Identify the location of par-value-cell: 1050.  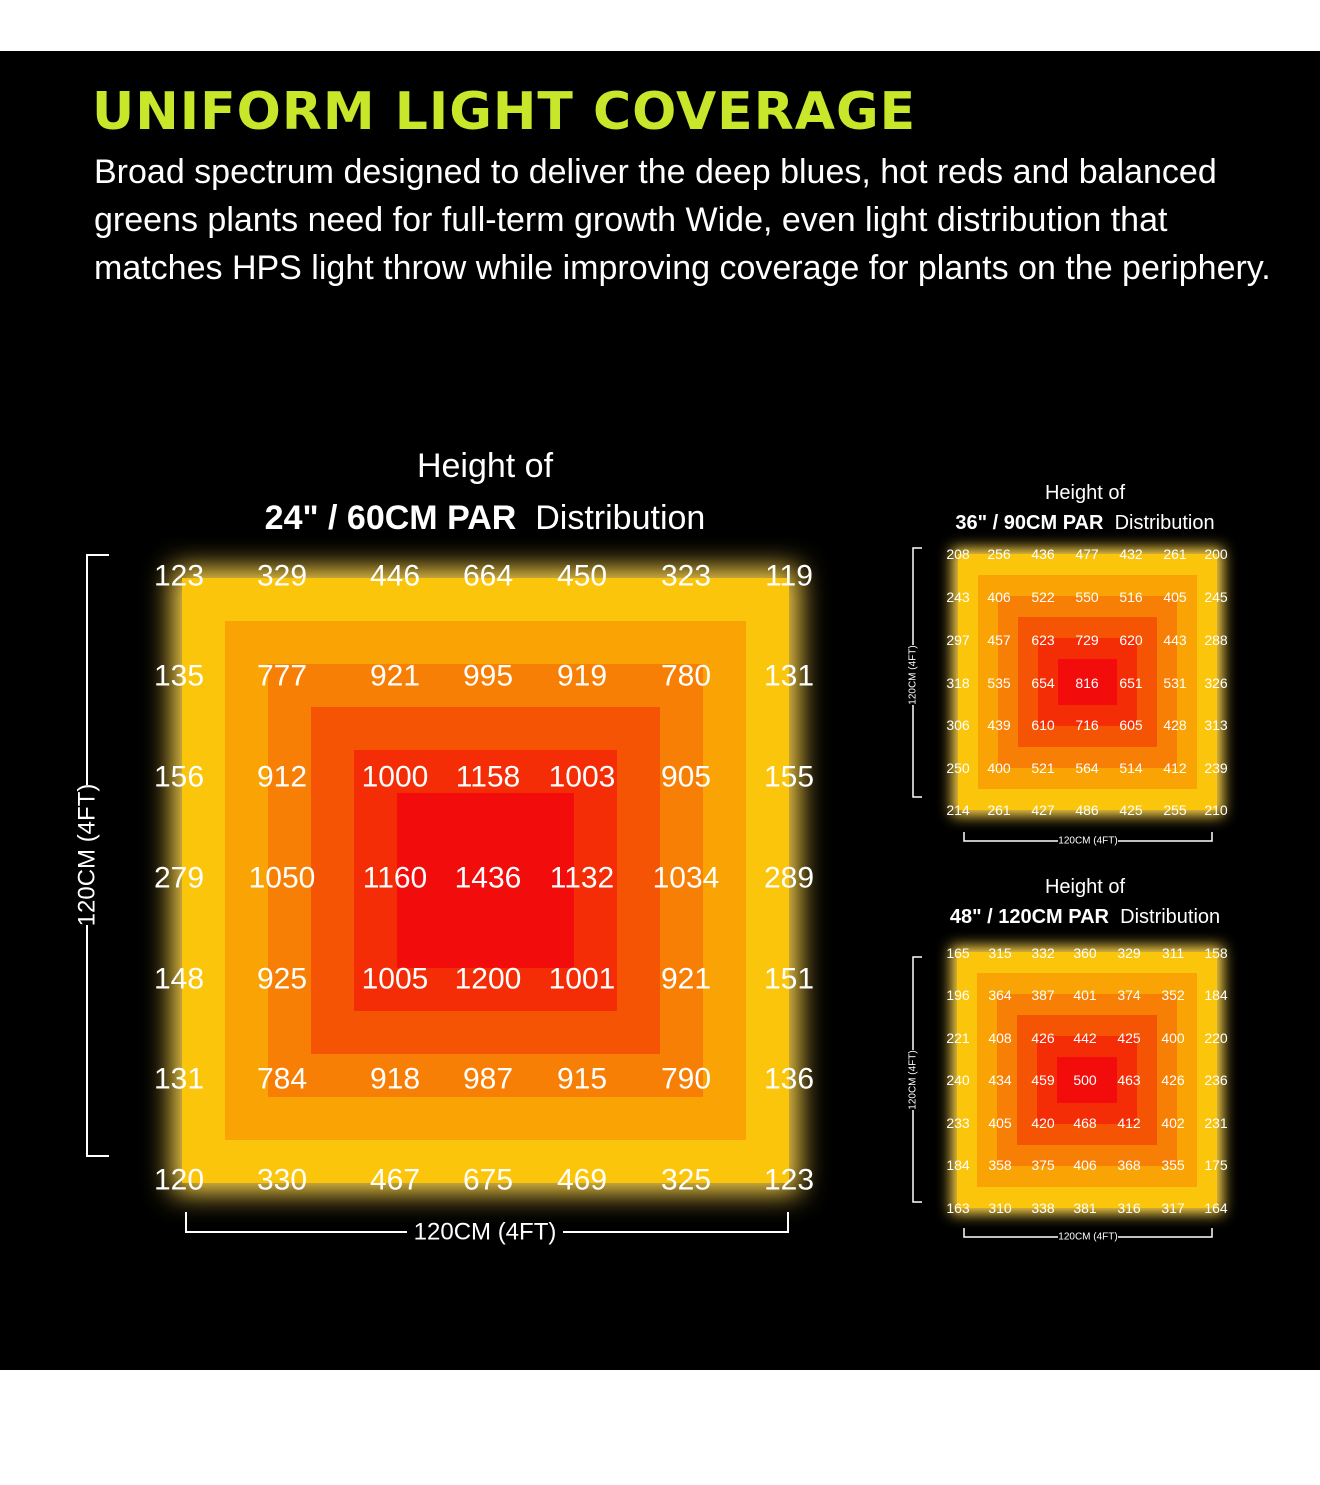
(282, 878).